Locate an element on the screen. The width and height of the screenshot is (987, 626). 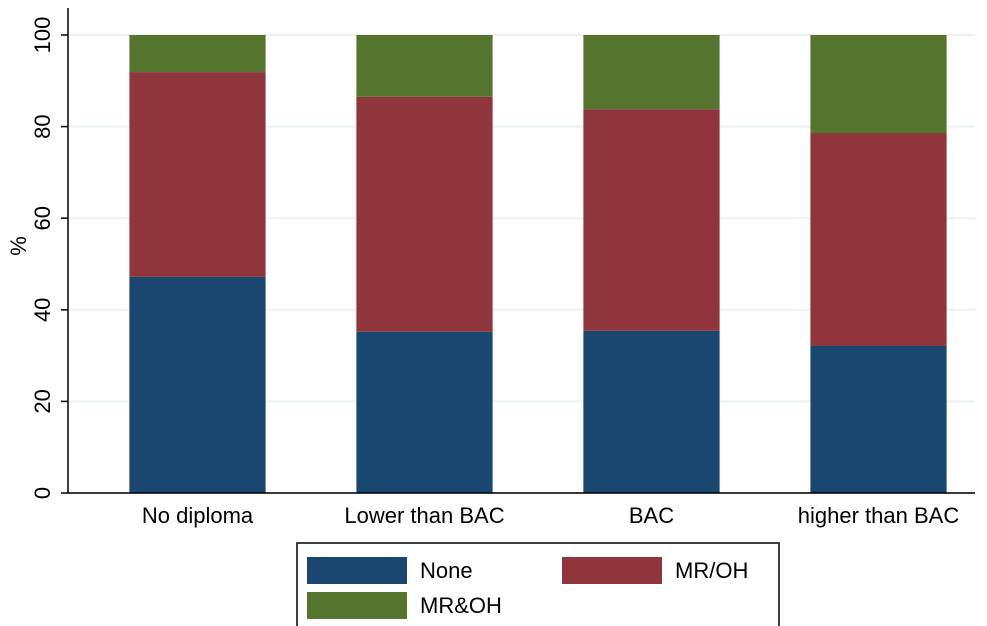
y-tick-label: 40 is located at coordinates (42, 310).